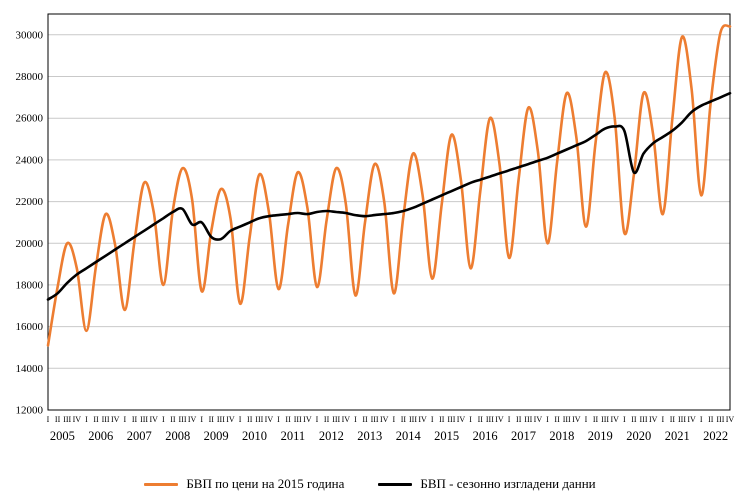 The width and height of the screenshot is (740, 500). Describe the element at coordinates (30, 77) in the screenshot. I see `svg-text: 28000` at that location.